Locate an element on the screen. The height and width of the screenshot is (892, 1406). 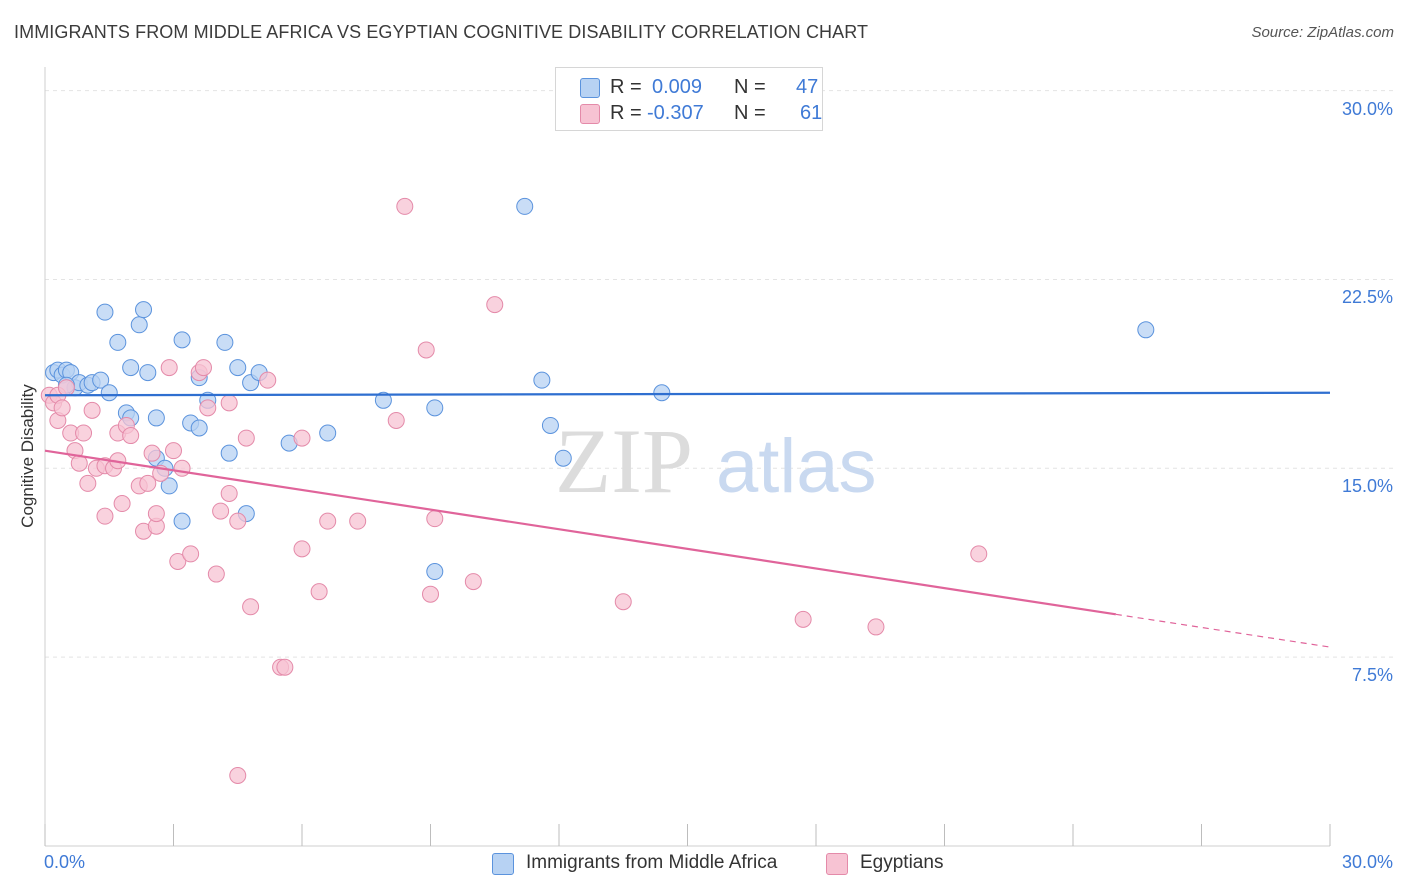
watermark: ZIP atlas is located at coordinates (716, 461).